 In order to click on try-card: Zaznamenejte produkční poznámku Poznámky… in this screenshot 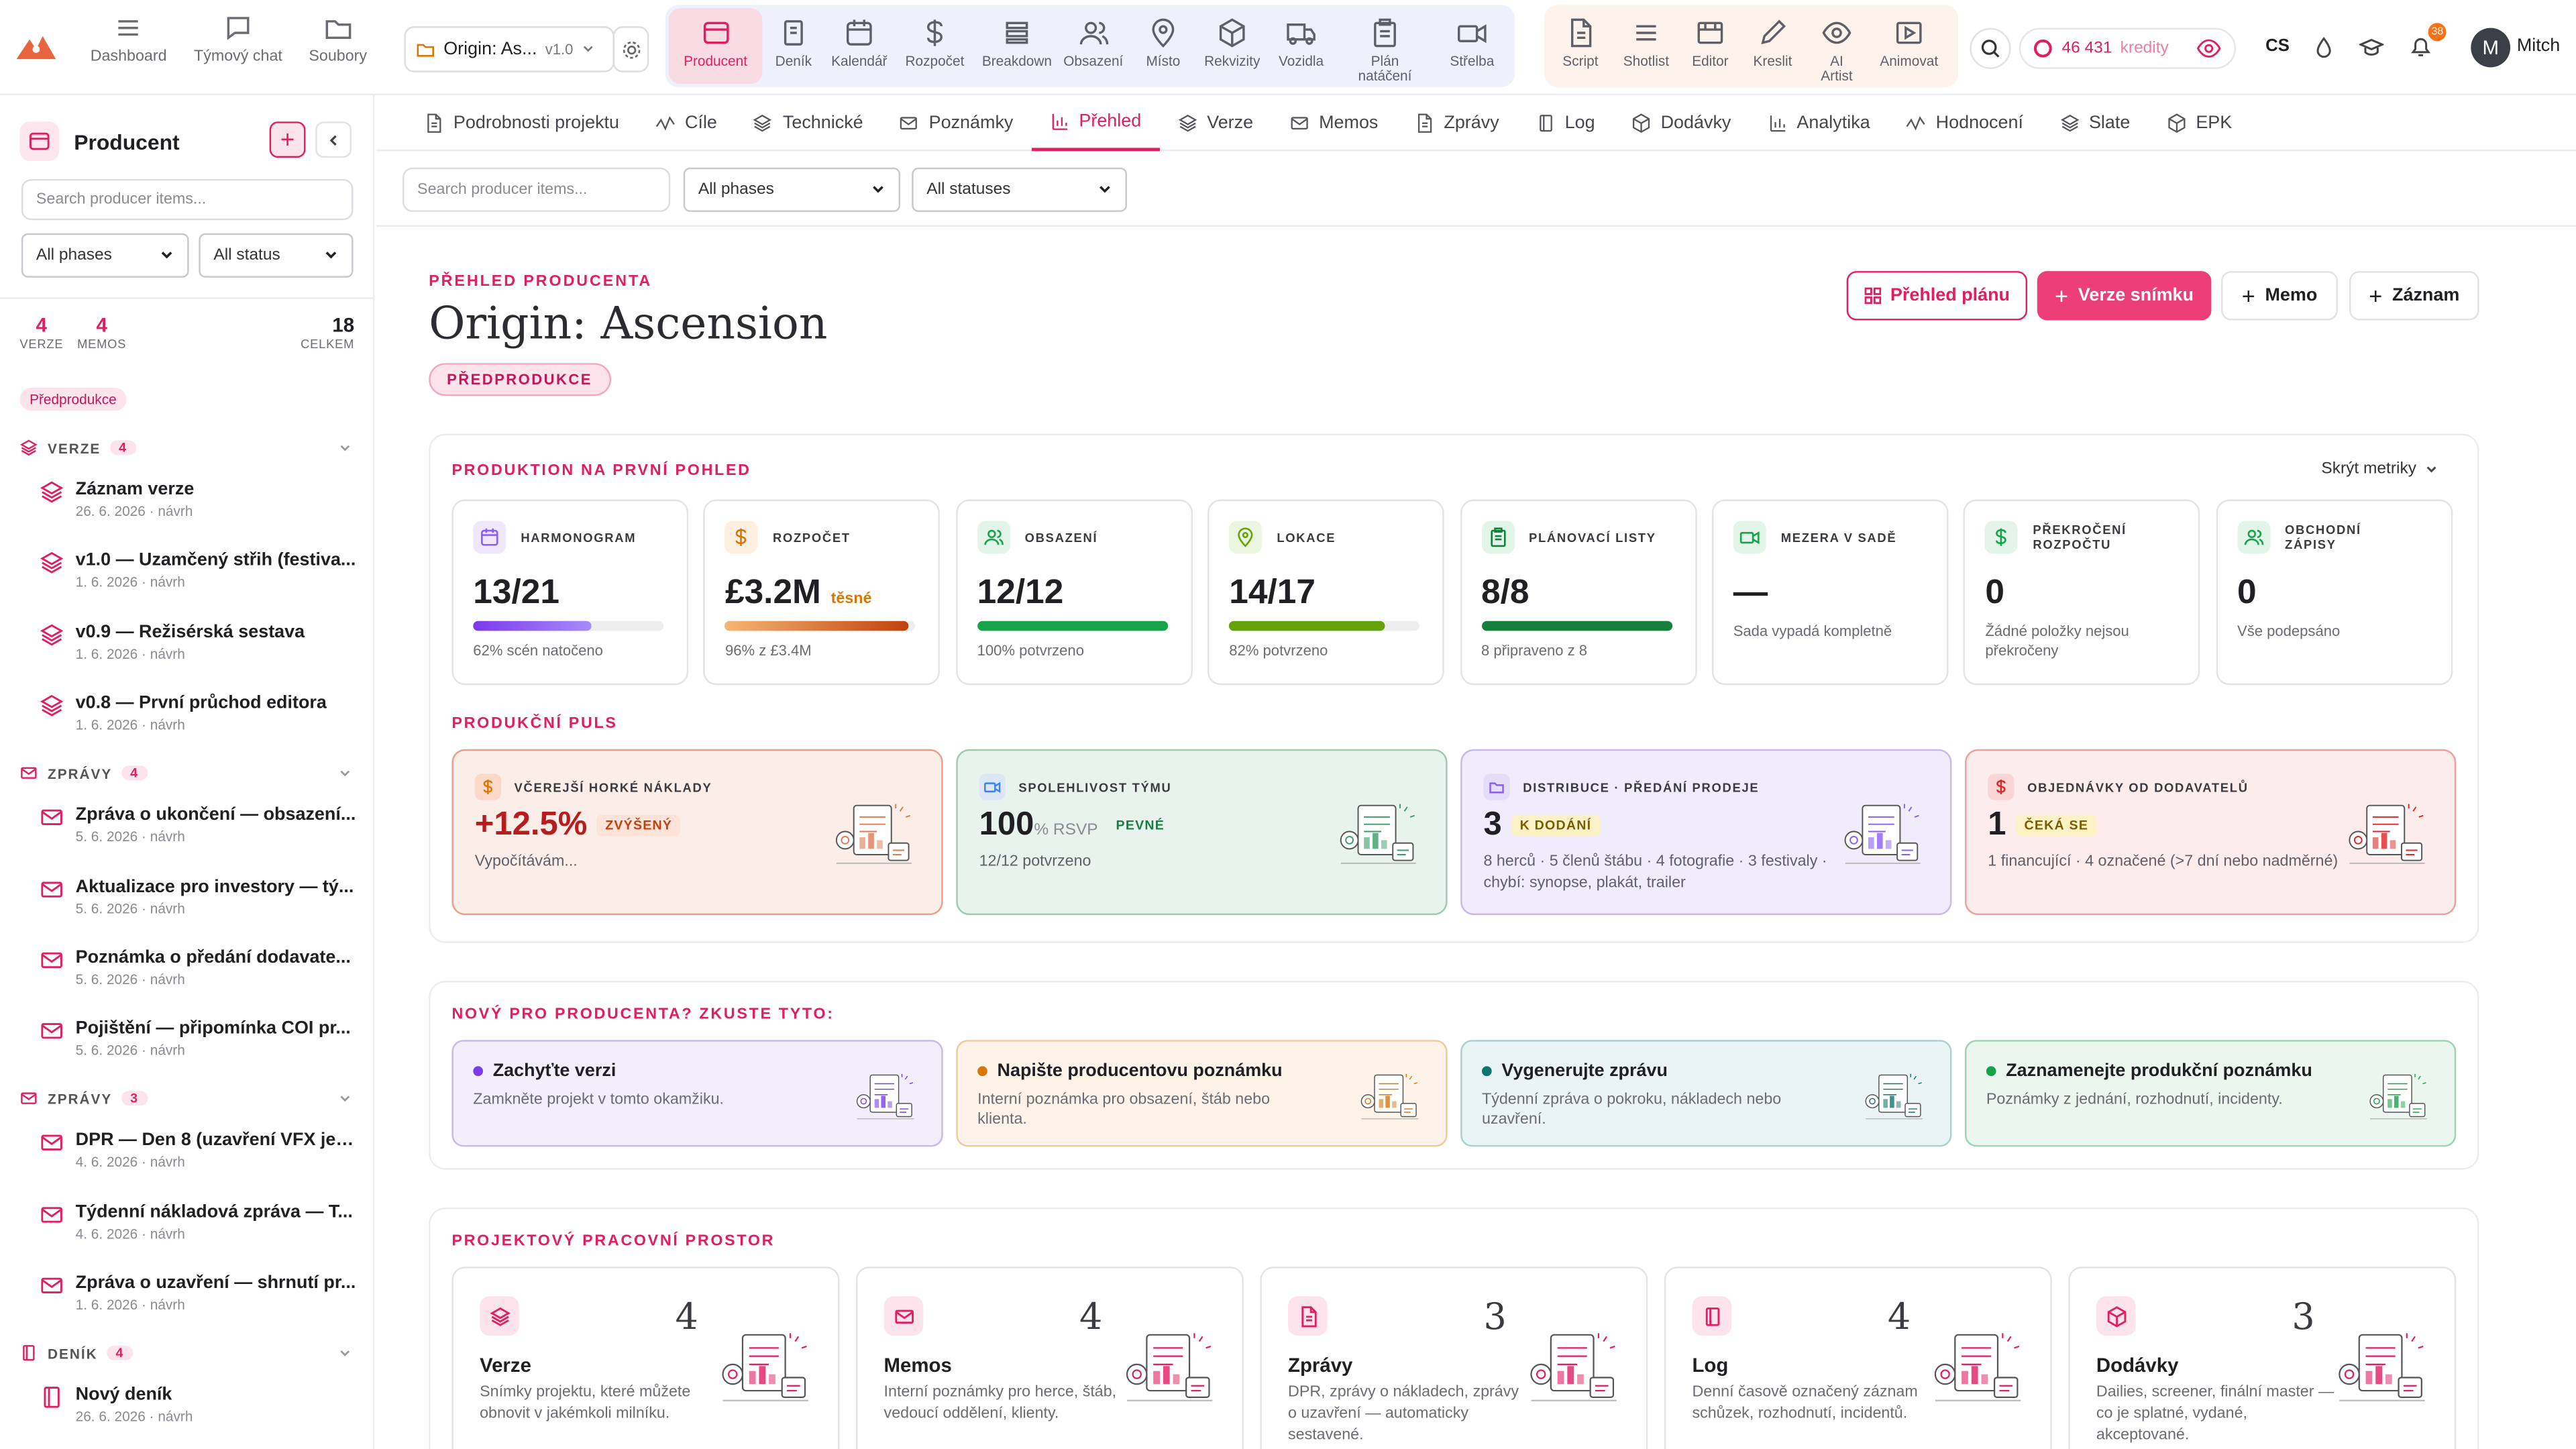, I will do `click(2211, 1093)`.